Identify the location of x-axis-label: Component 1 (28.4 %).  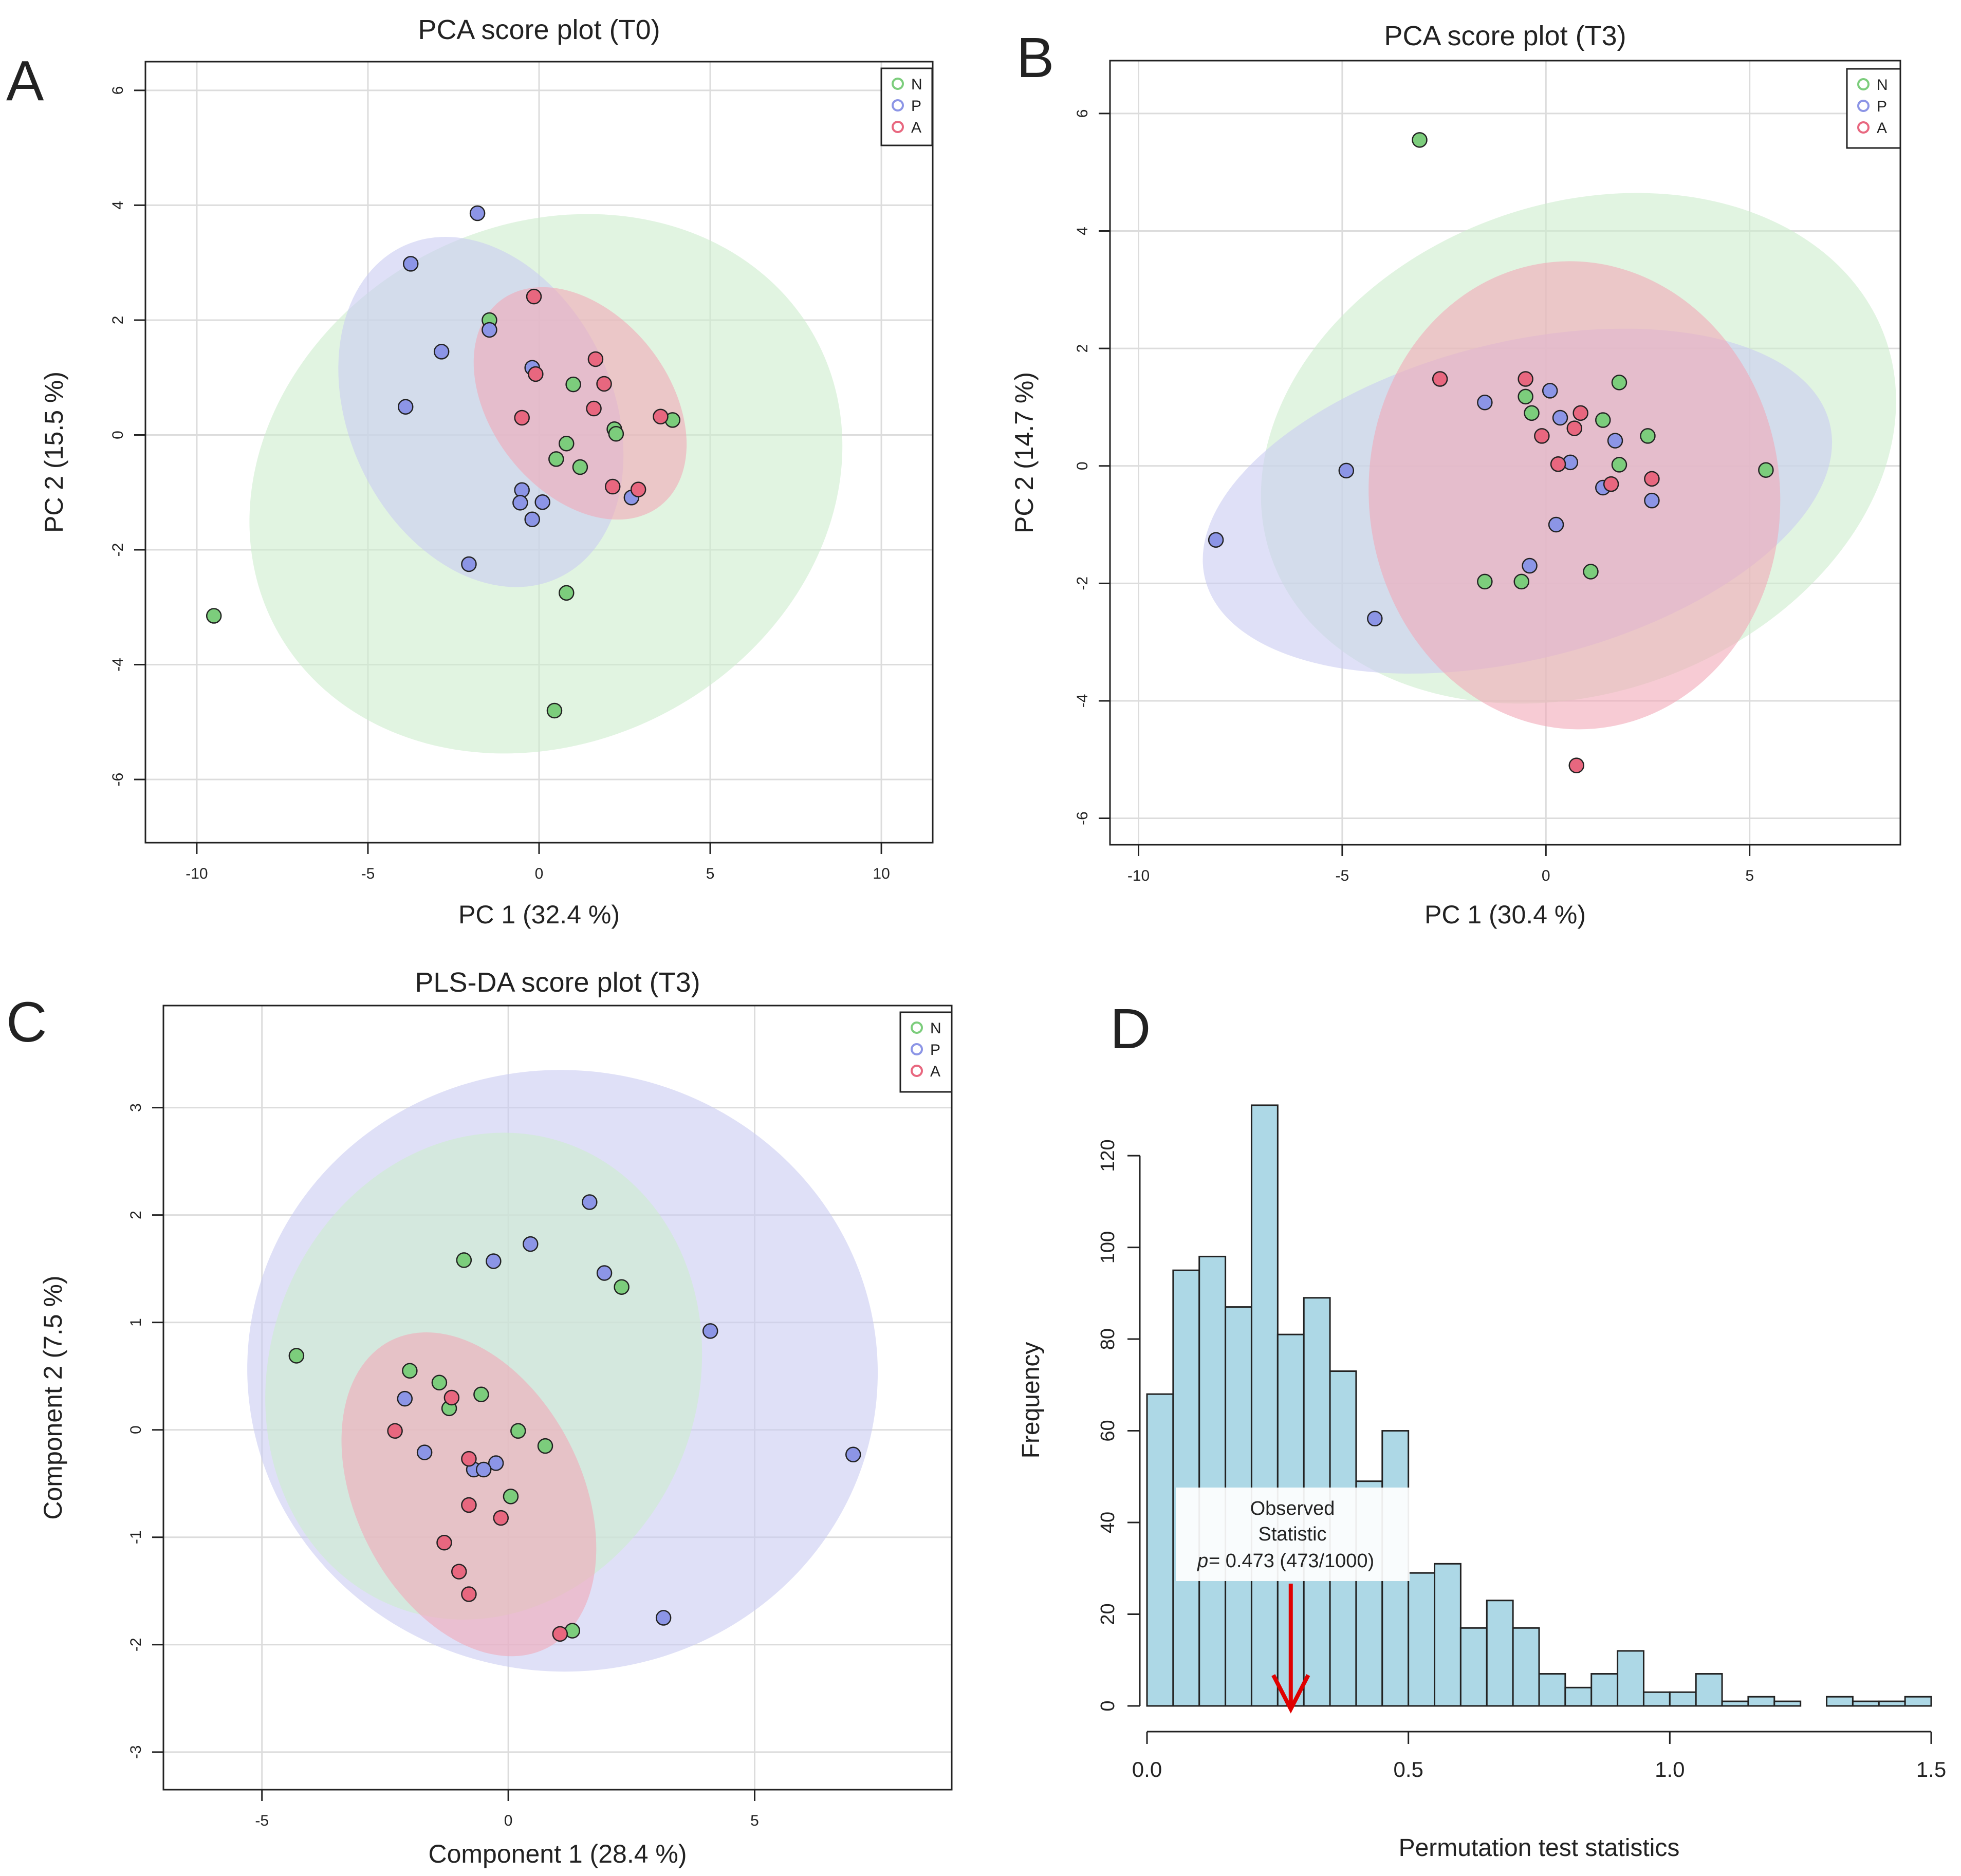
(557, 1854).